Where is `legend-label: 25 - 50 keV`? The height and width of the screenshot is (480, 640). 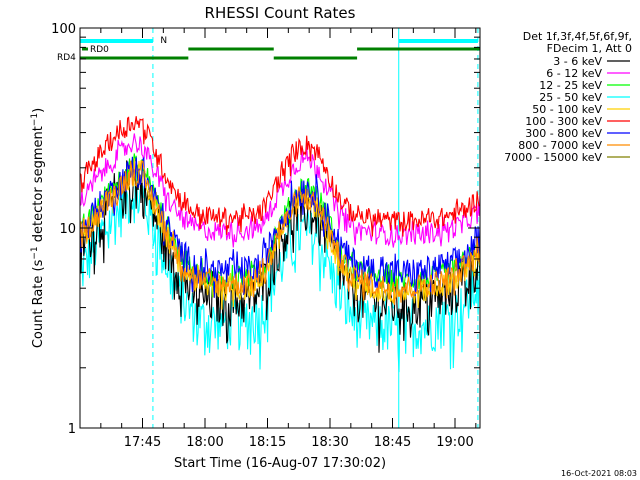
legend-label: 25 - 50 keV is located at coordinates (570, 97).